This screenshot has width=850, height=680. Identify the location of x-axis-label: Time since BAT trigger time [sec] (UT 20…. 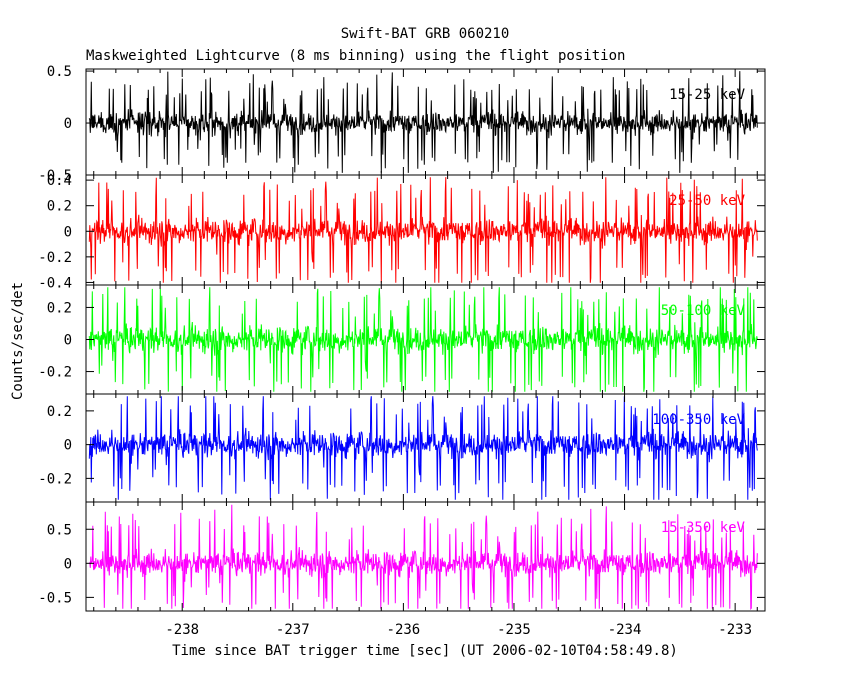
(425, 651).